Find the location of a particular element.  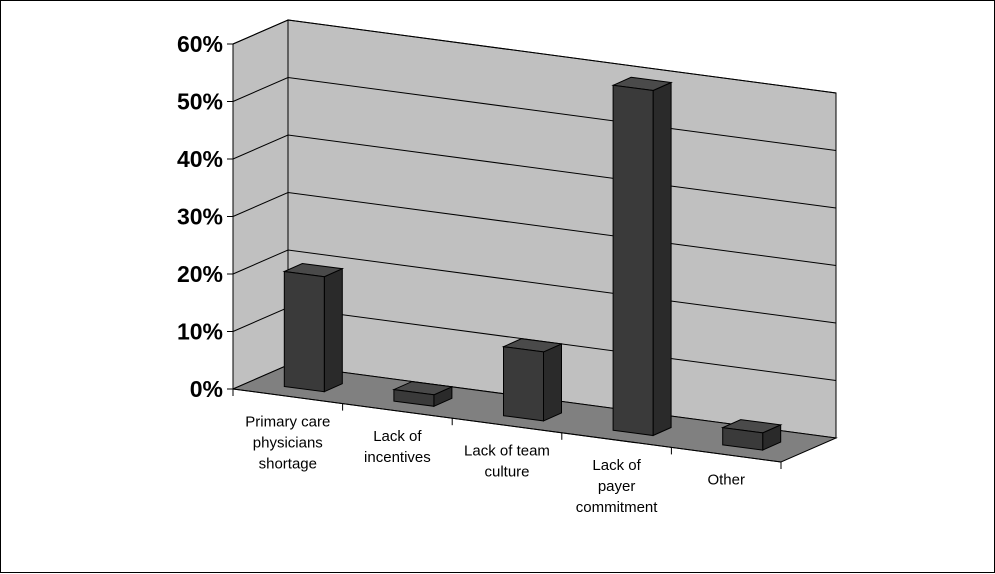

y-tick-label: 30% is located at coordinates (200, 217).